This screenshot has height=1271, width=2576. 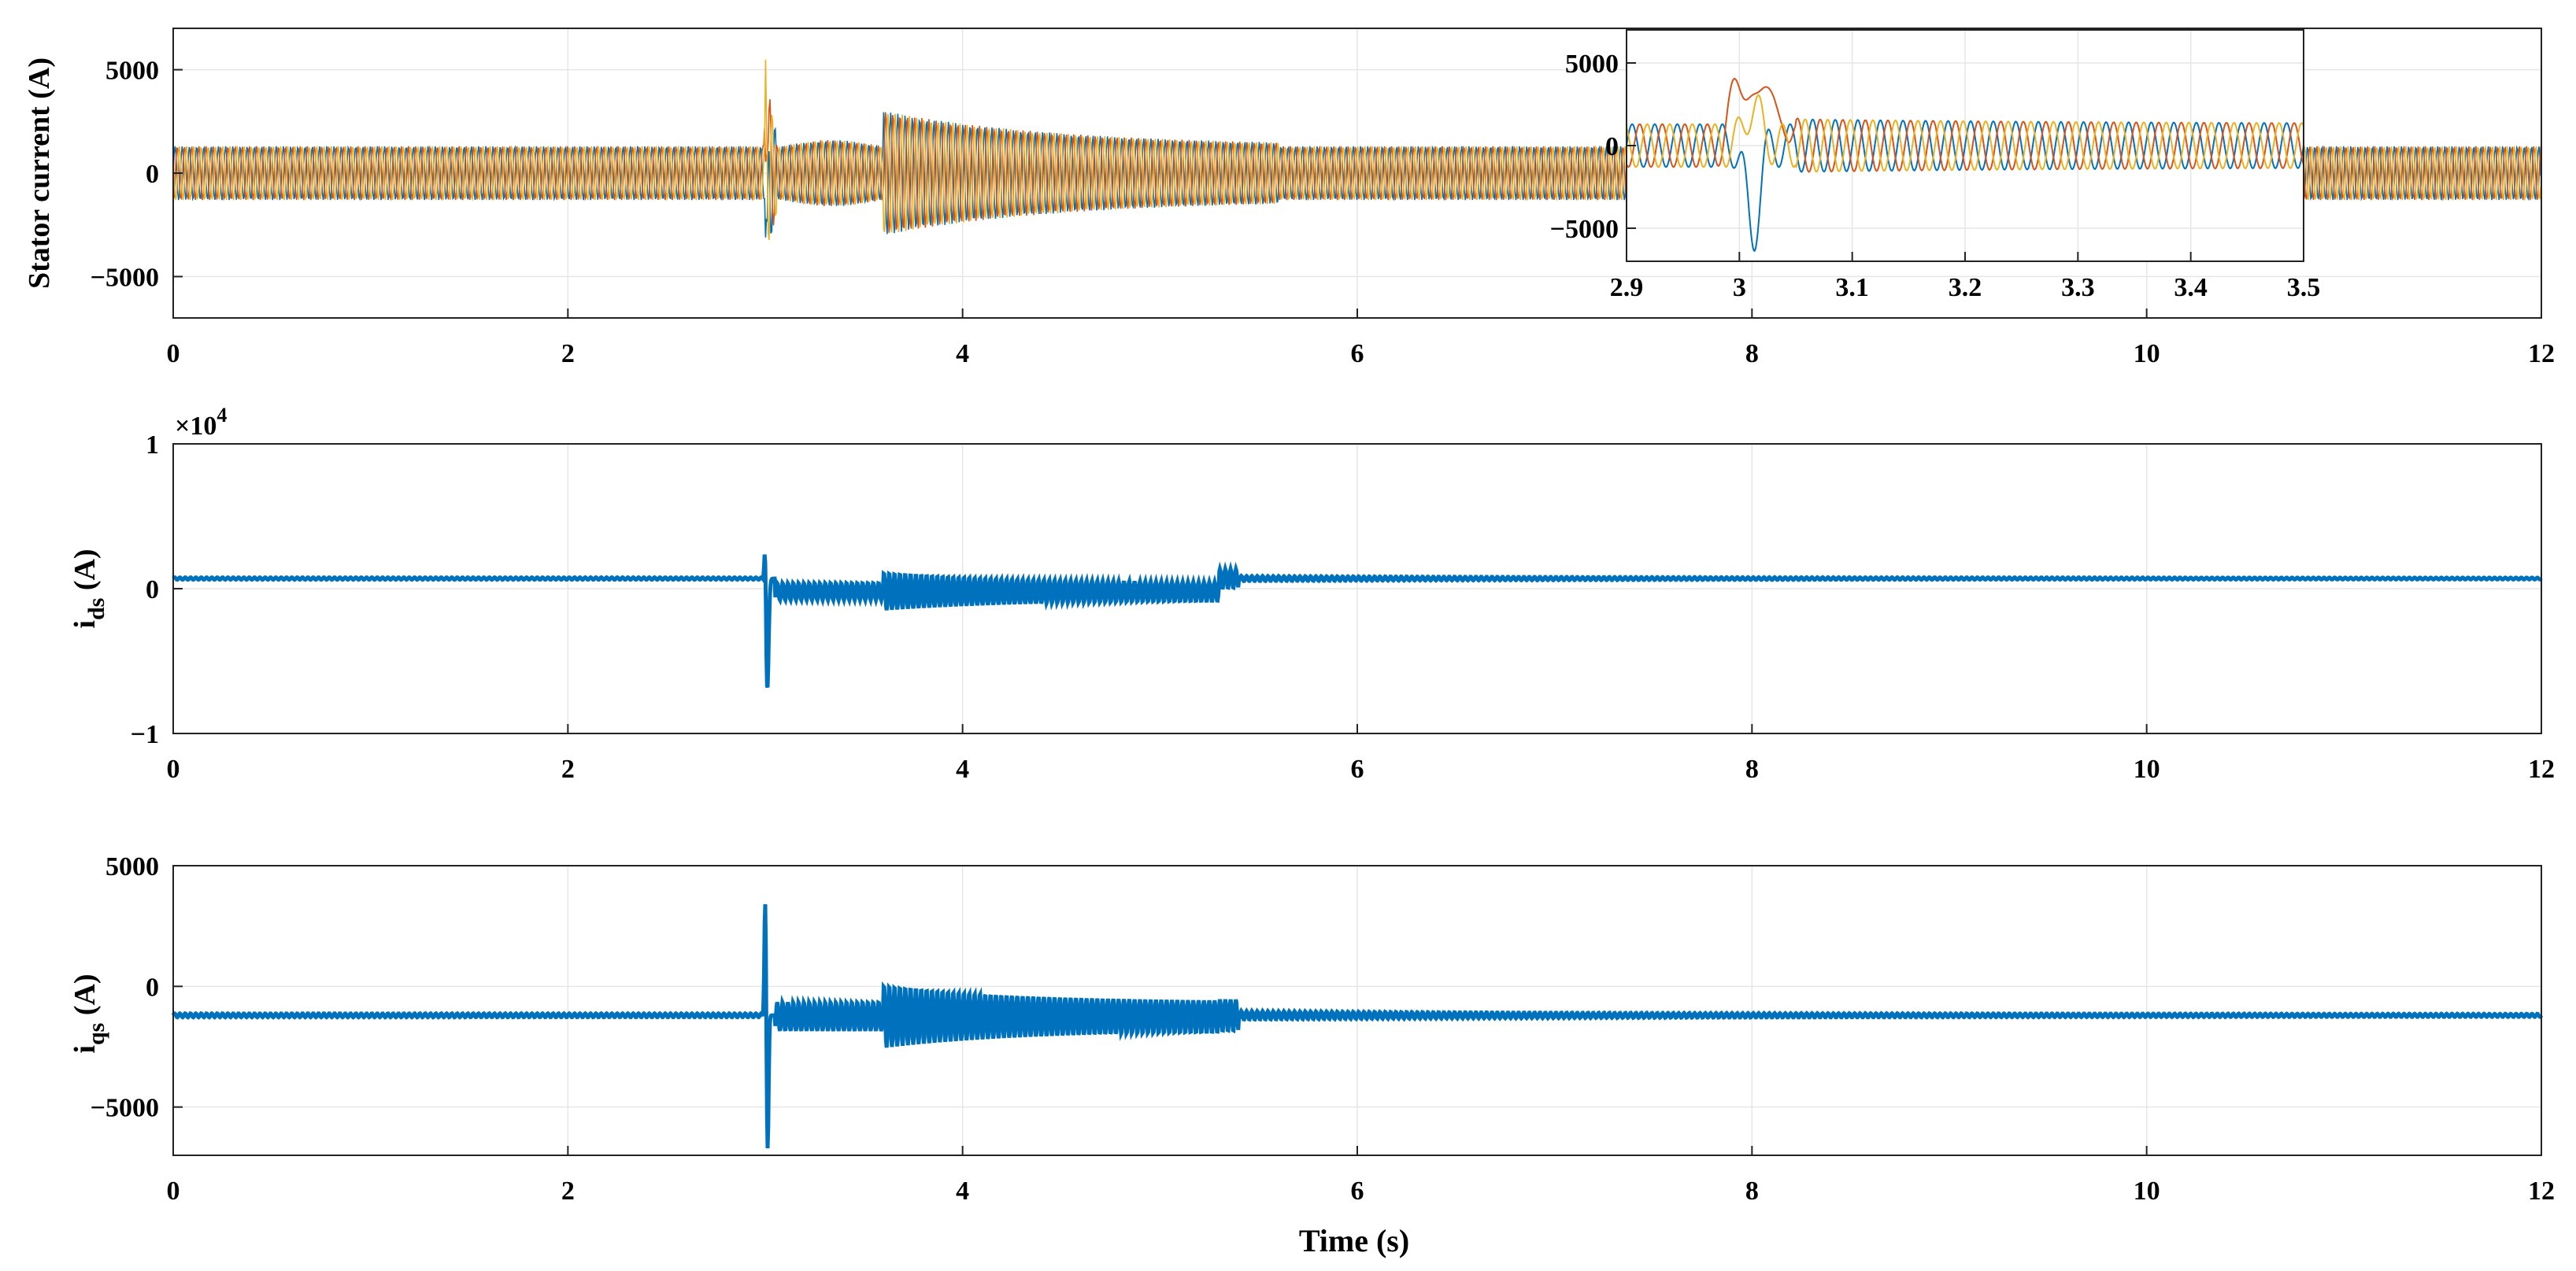 What do you see at coordinates (568, 770) in the screenshot?
I see `ids-xtick-label: 2` at bounding box center [568, 770].